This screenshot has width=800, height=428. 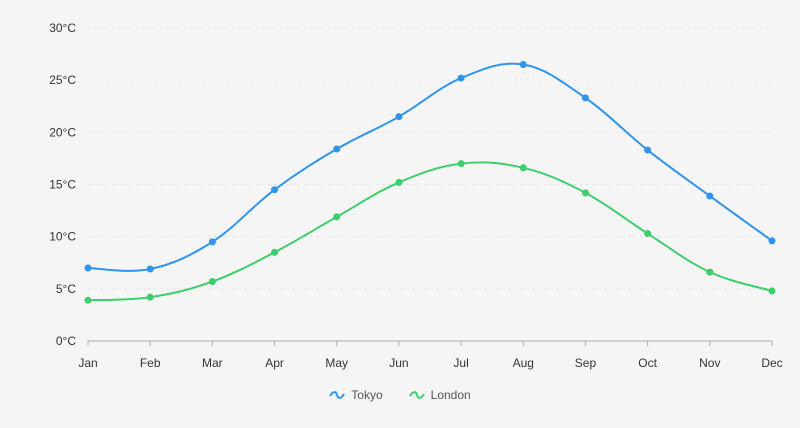 I want to click on x-tick-label: Jun, so click(x=398, y=363).